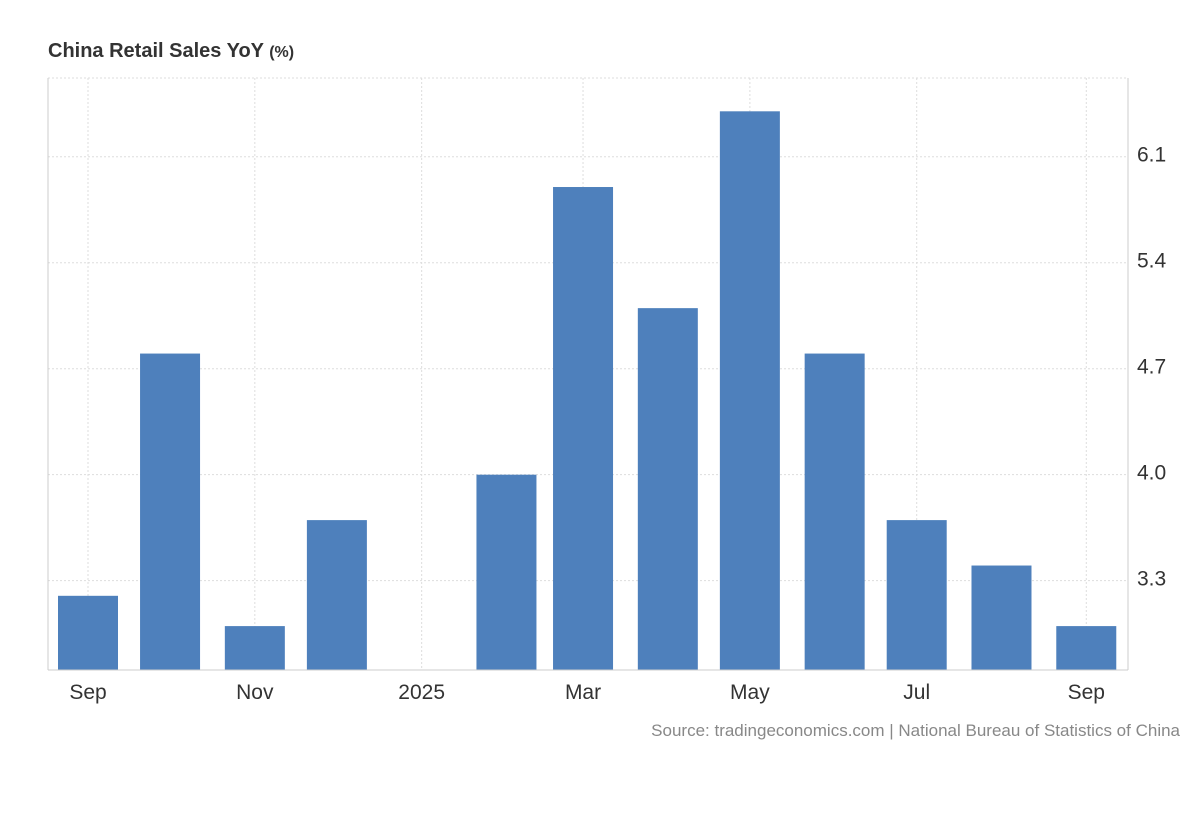  I want to click on chart-title: China Retail Sales YoY (%), so click(171, 51).